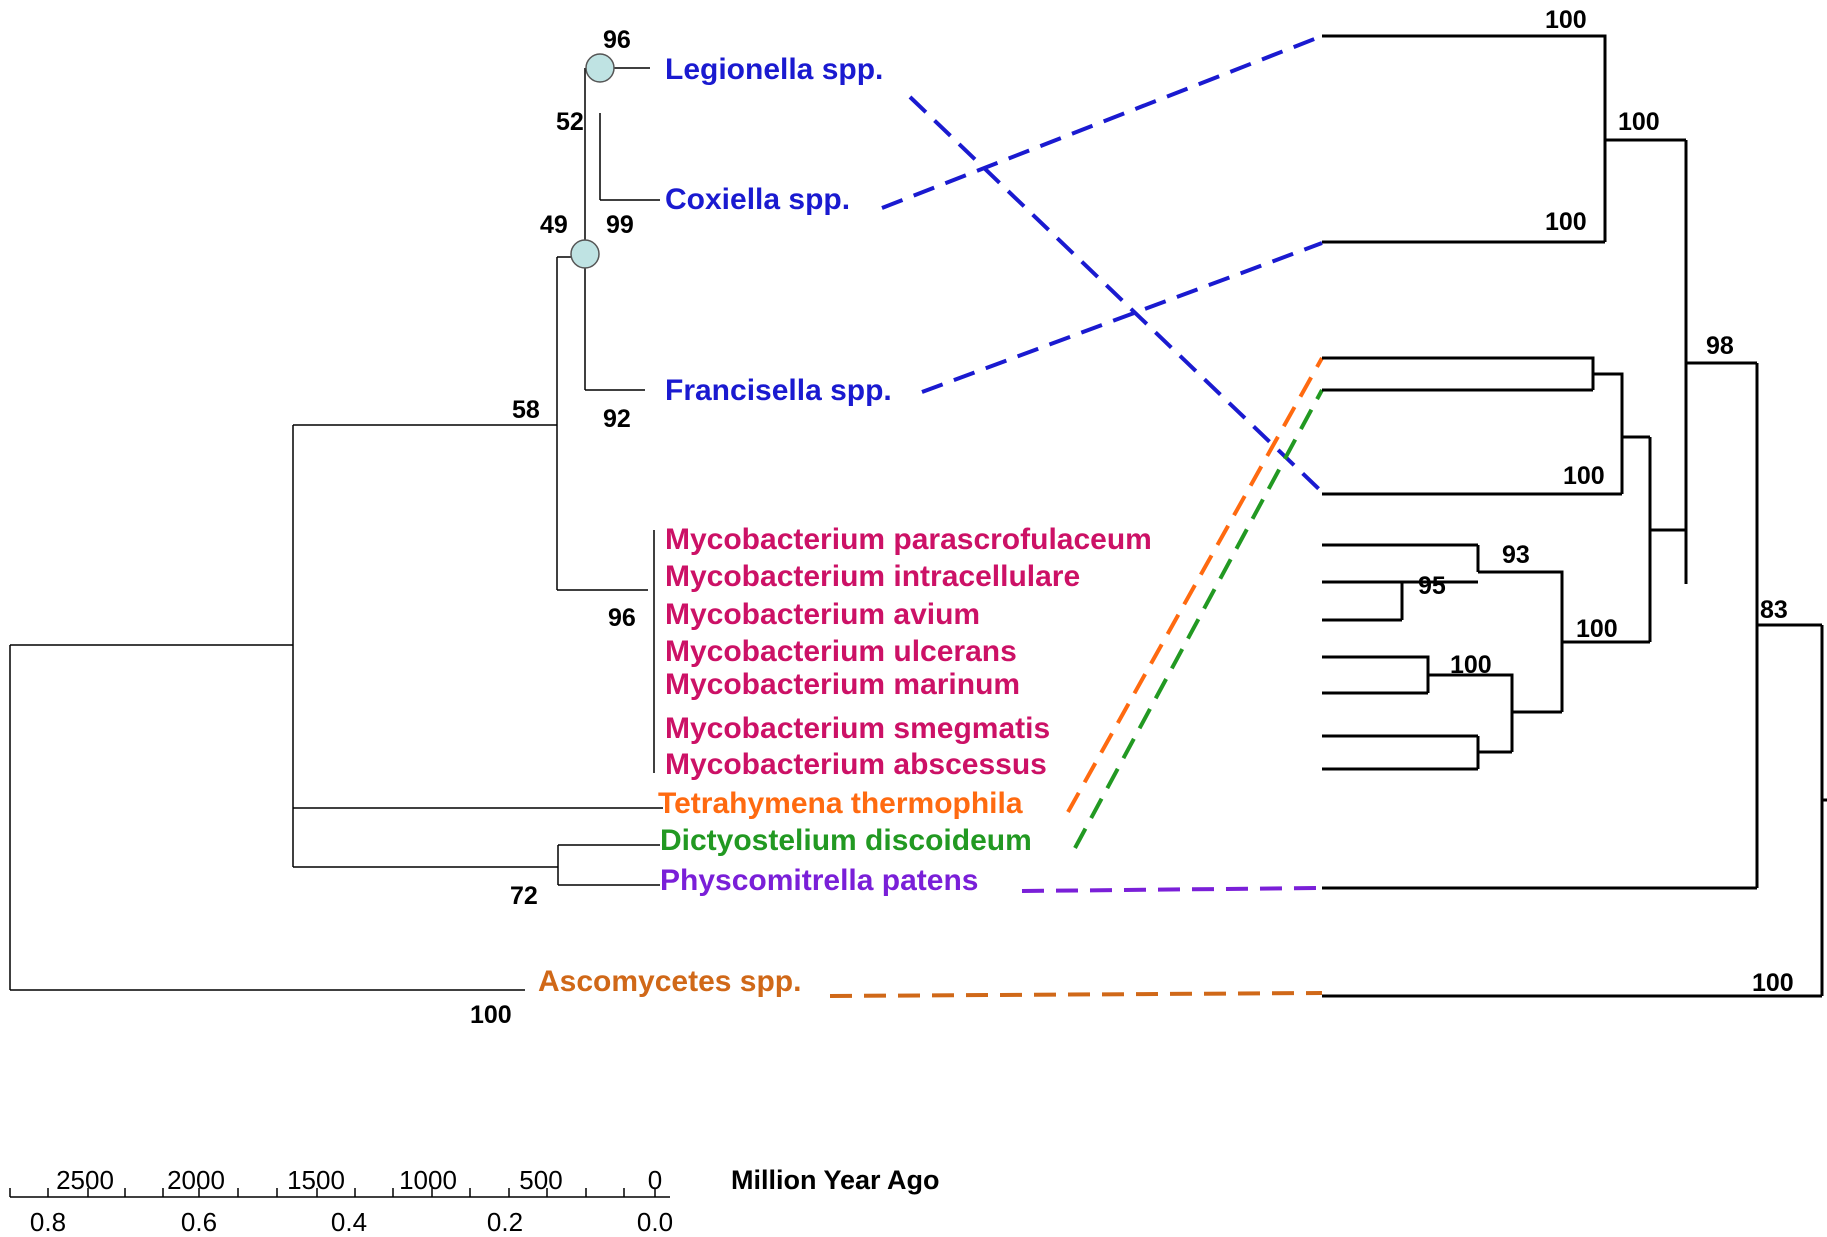 The width and height of the screenshot is (1827, 1237). I want to click on axis-tick-bottom-2: 0.4, so click(349, 1222).